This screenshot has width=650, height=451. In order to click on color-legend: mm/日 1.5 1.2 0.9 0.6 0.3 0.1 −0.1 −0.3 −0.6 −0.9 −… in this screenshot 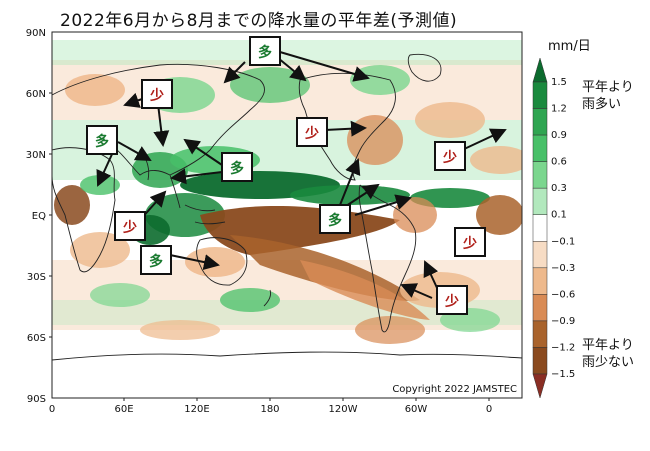, I will do `click(583, 219)`.